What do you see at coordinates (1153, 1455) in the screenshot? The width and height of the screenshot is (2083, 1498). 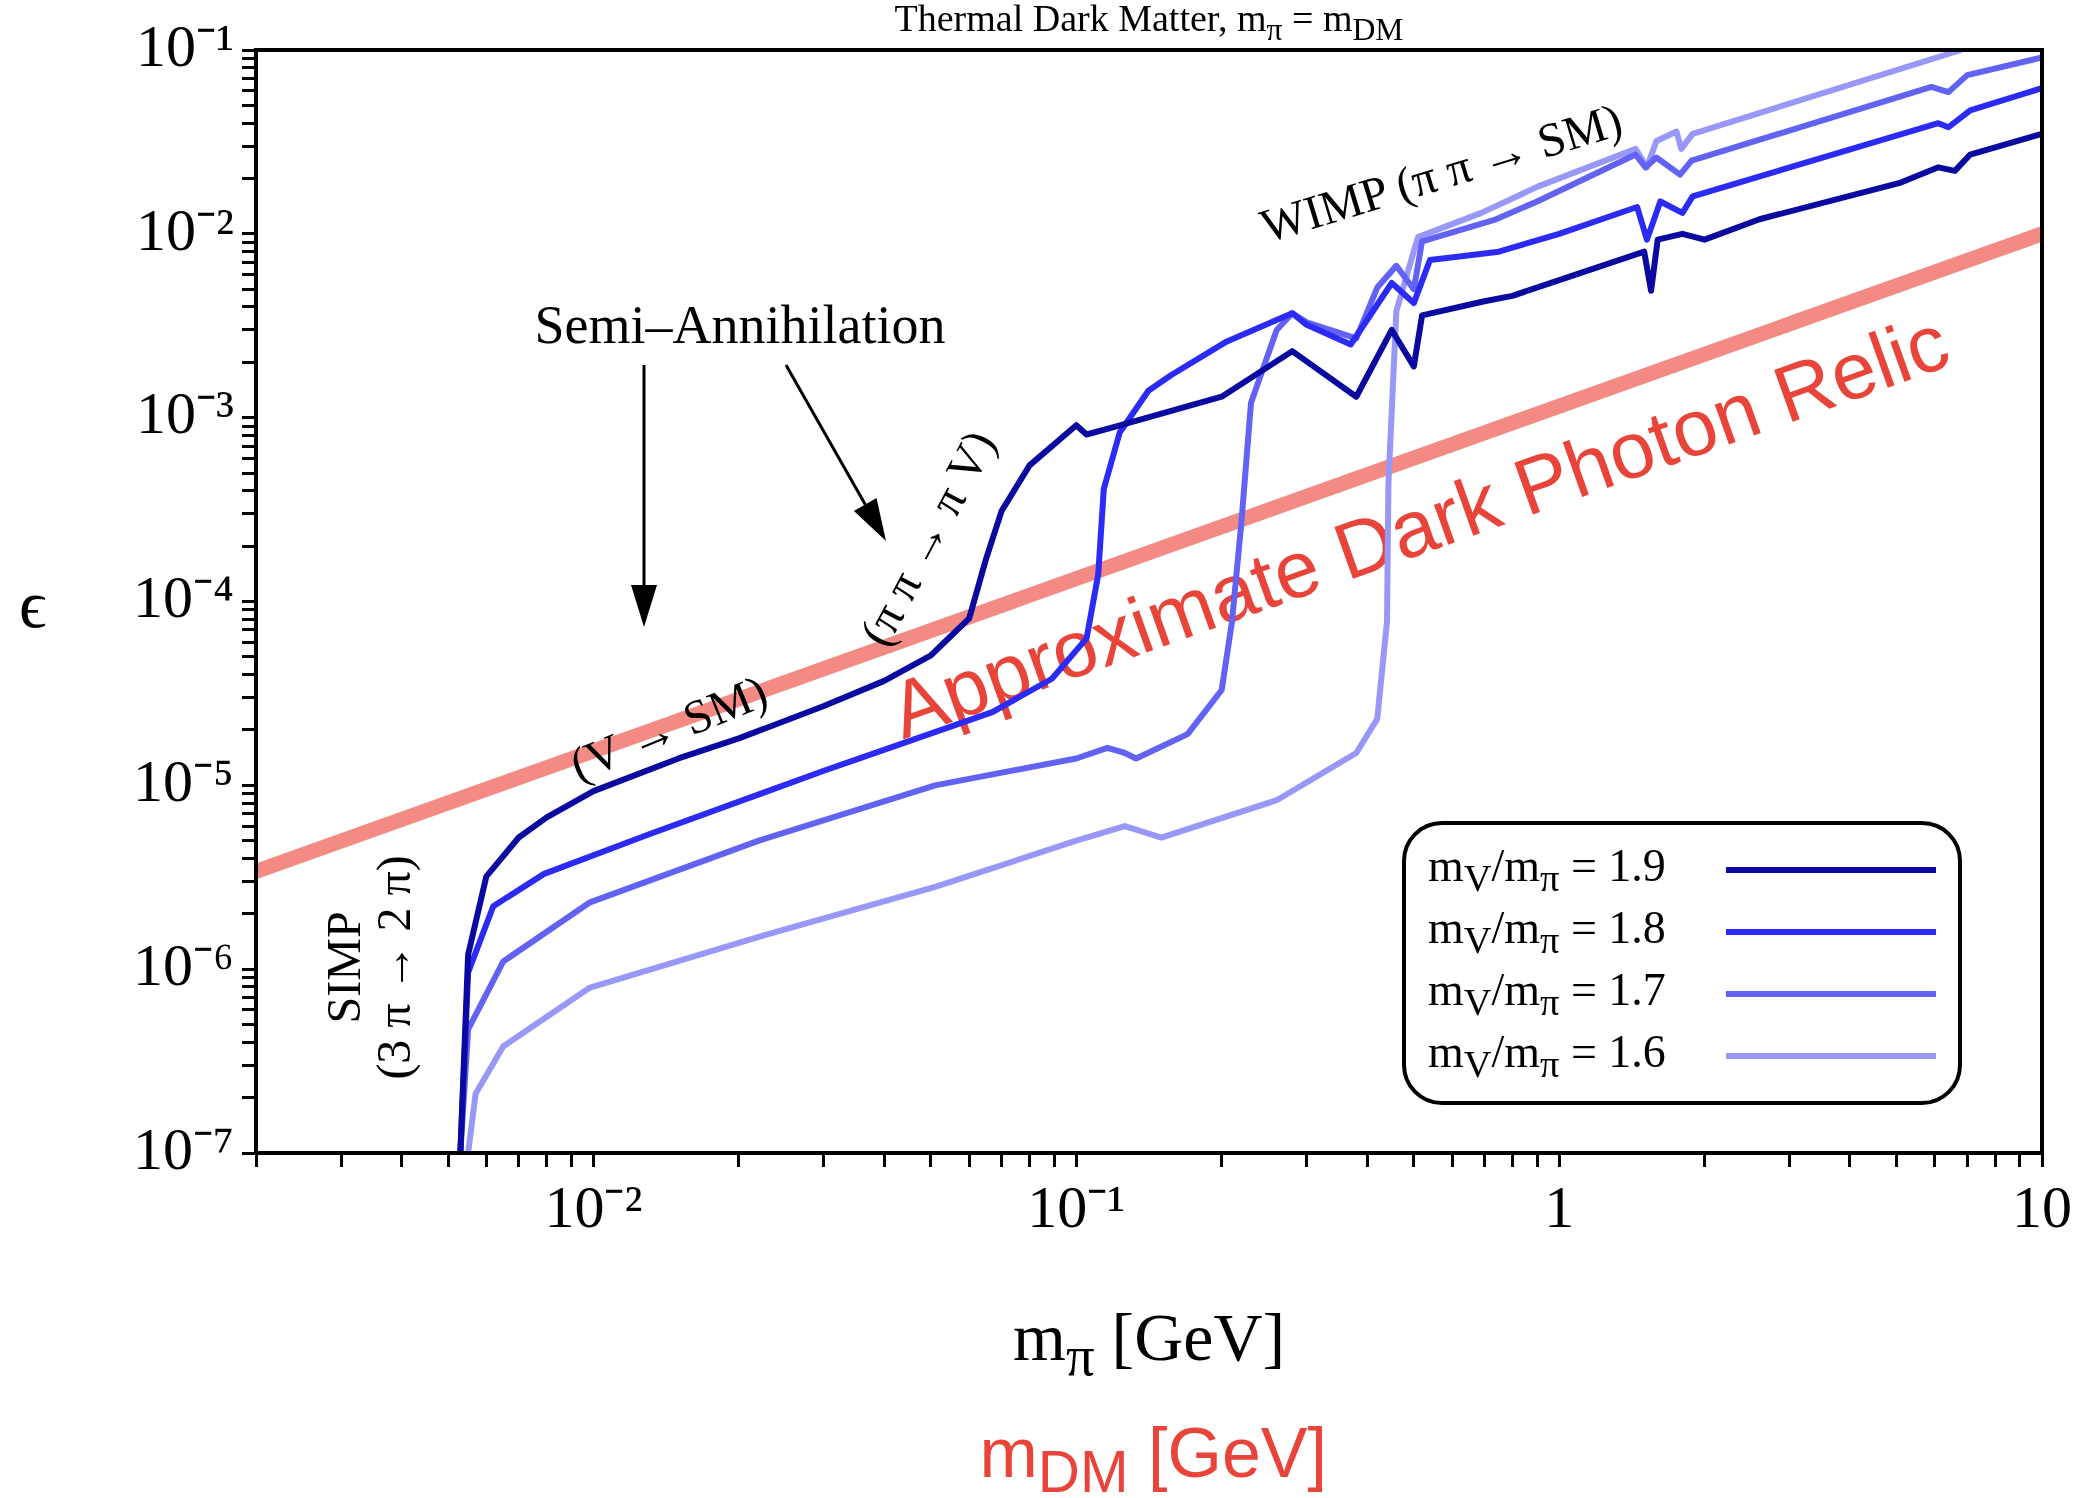 I see `text: m$_{DM}$ [GeV]` at bounding box center [1153, 1455].